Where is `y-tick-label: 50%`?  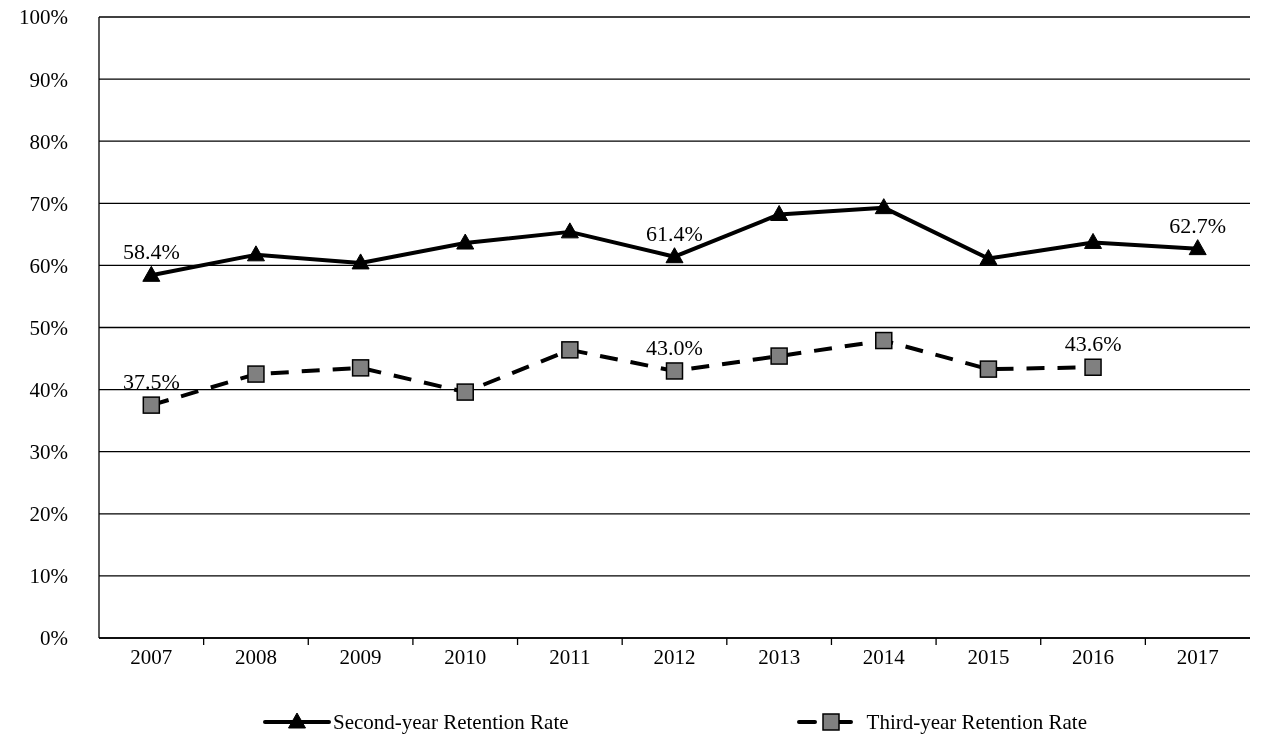 y-tick-label: 50% is located at coordinates (48, 327).